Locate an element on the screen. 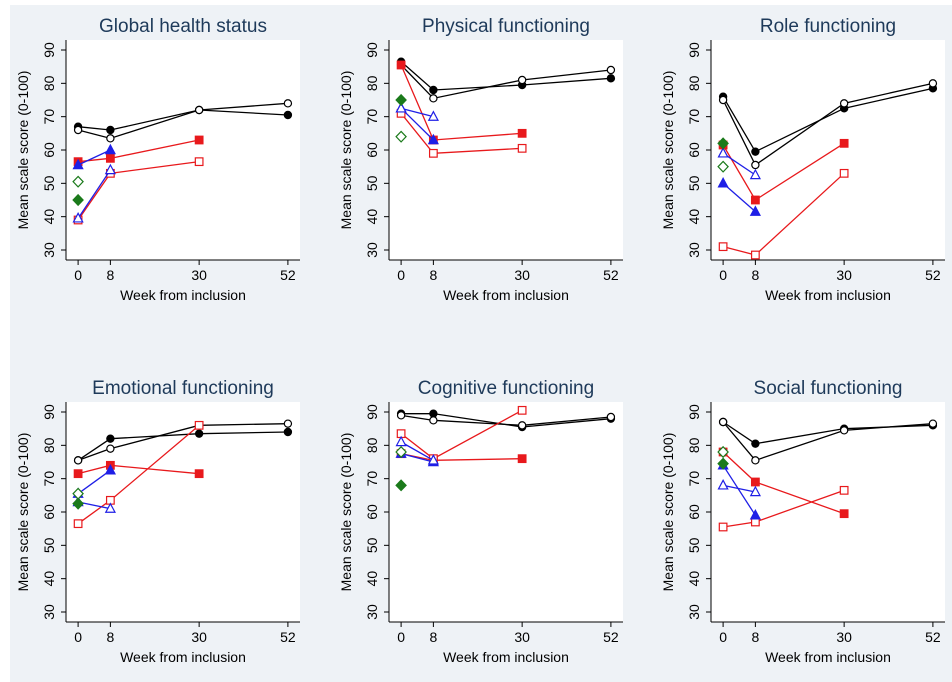 The image size is (952, 682). chart-title: Emotional functioning is located at coordinates (183, 388).